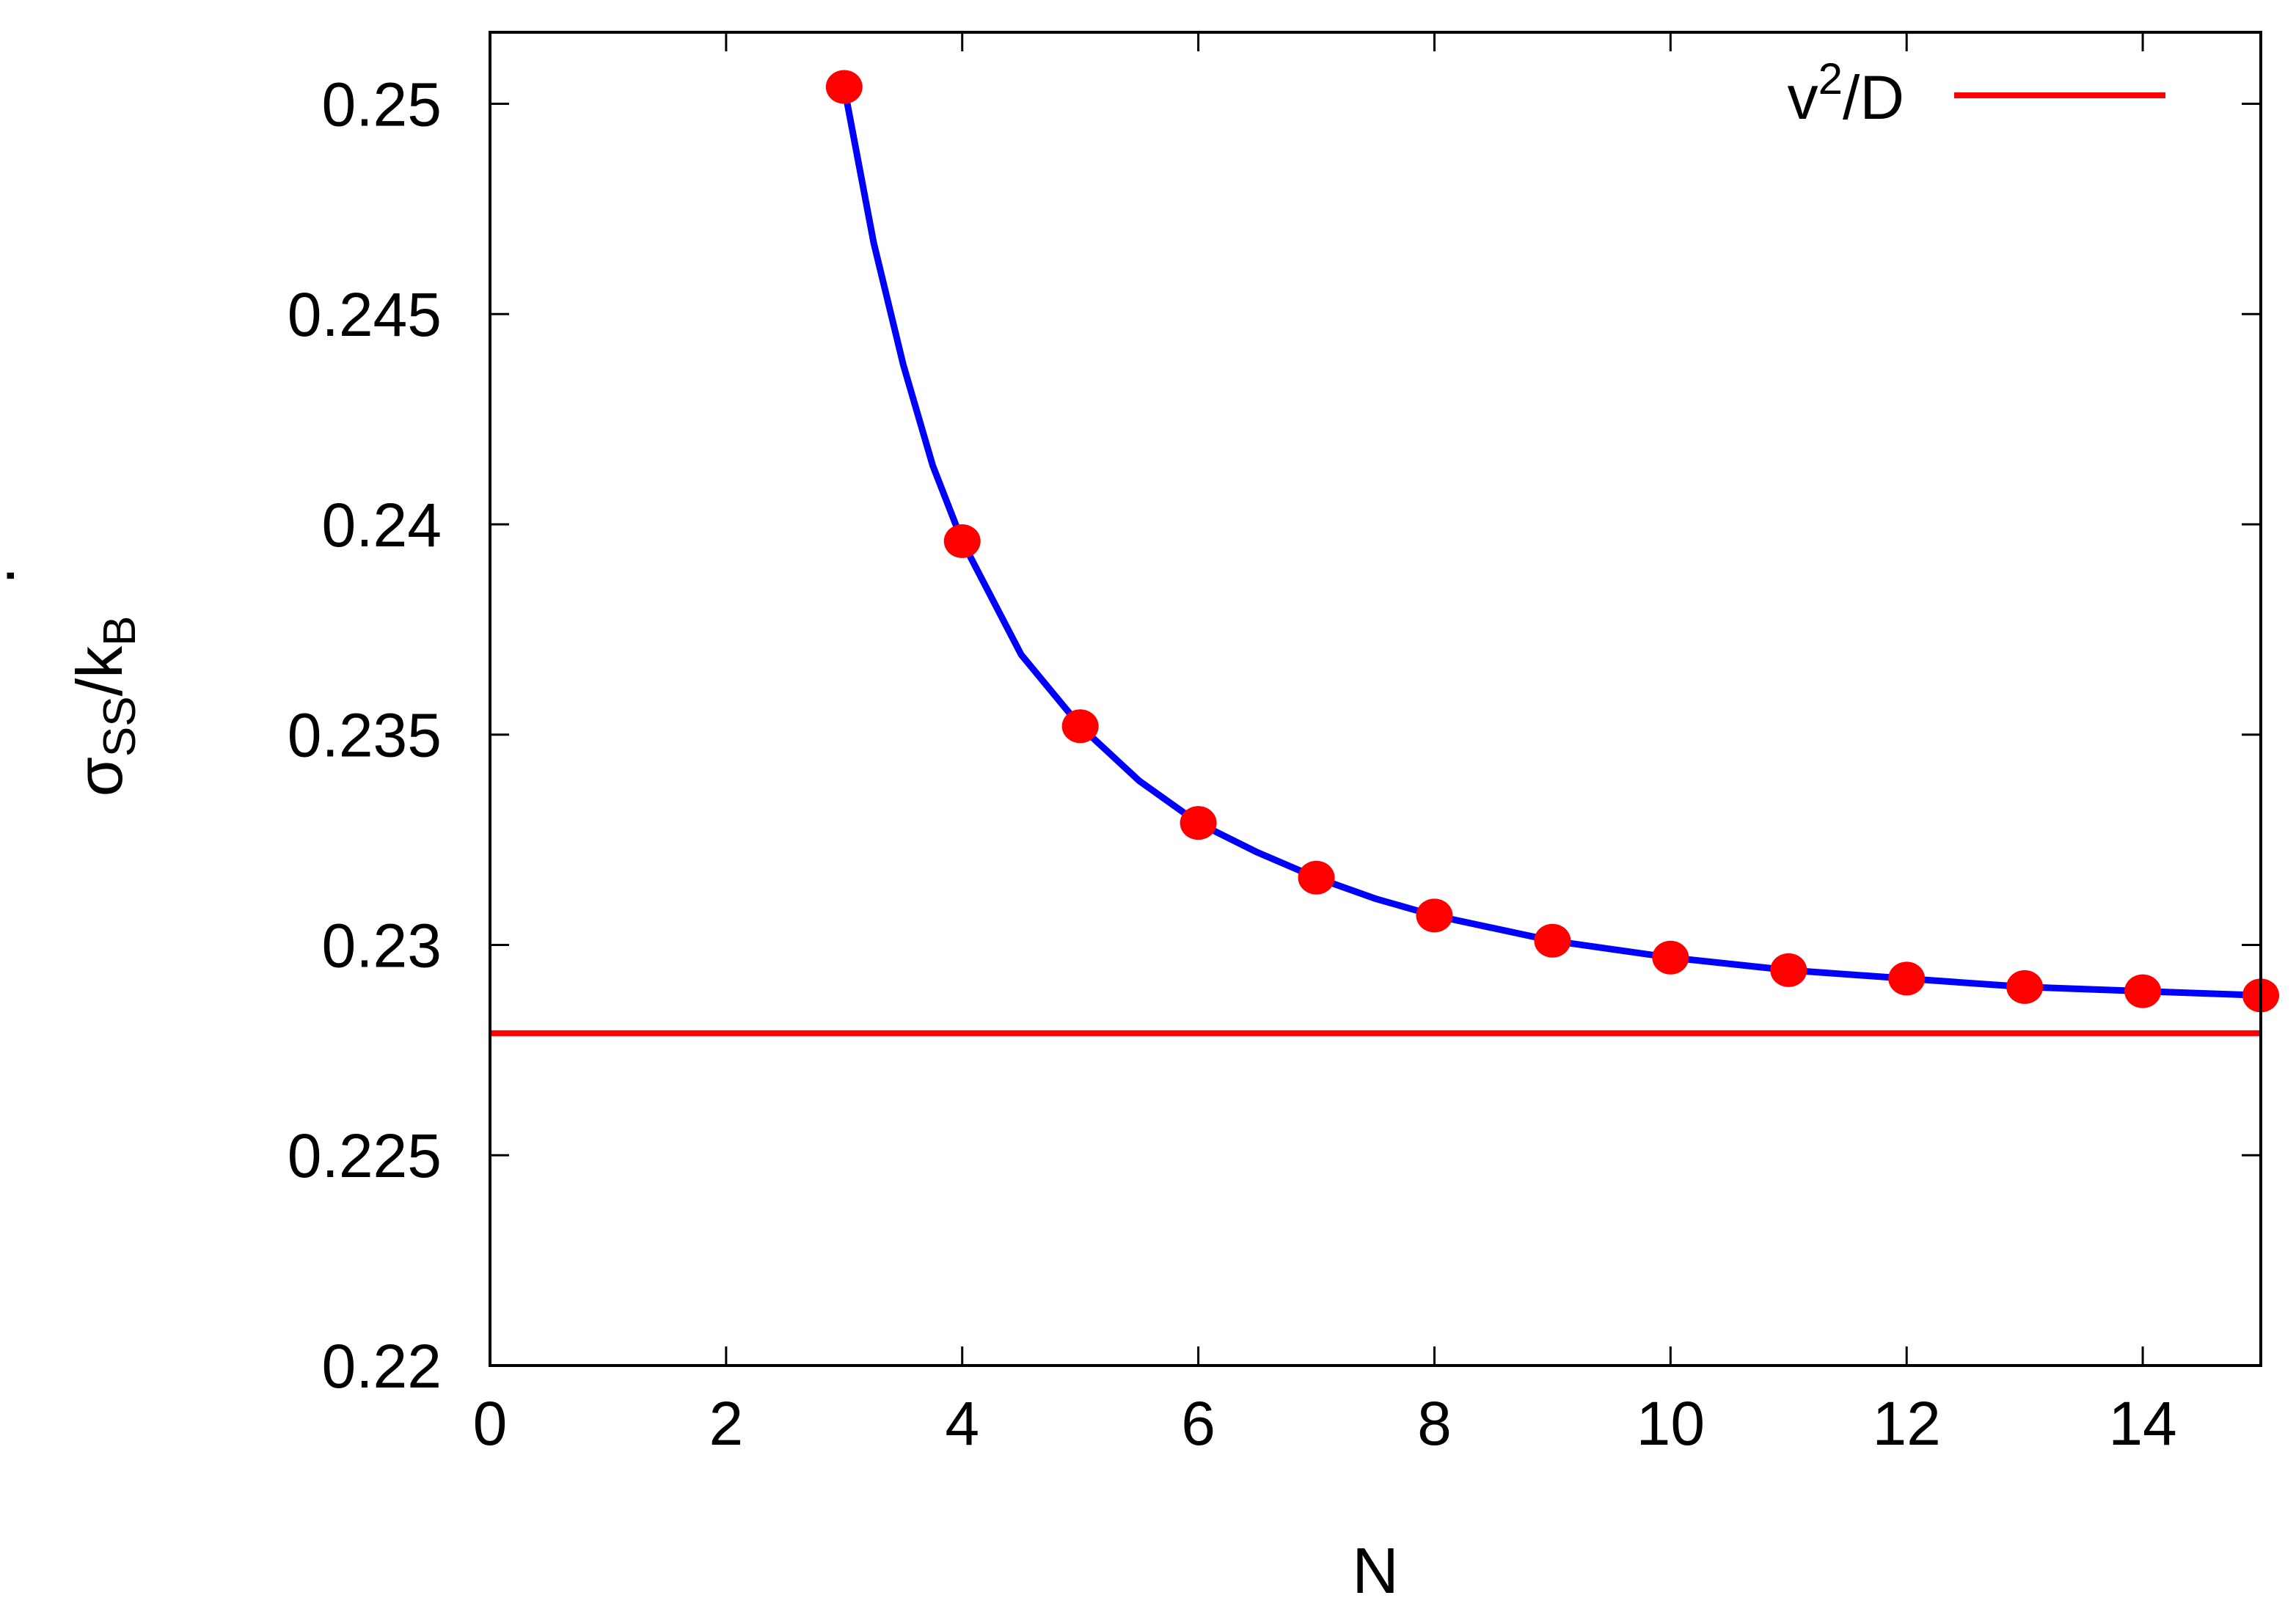 Image resolution: width=2296 pixels, height=1620 pixels. Describe the element at coordinates (1375, 1570) in the screenshot. I see `x-axis-title: N` at that location.